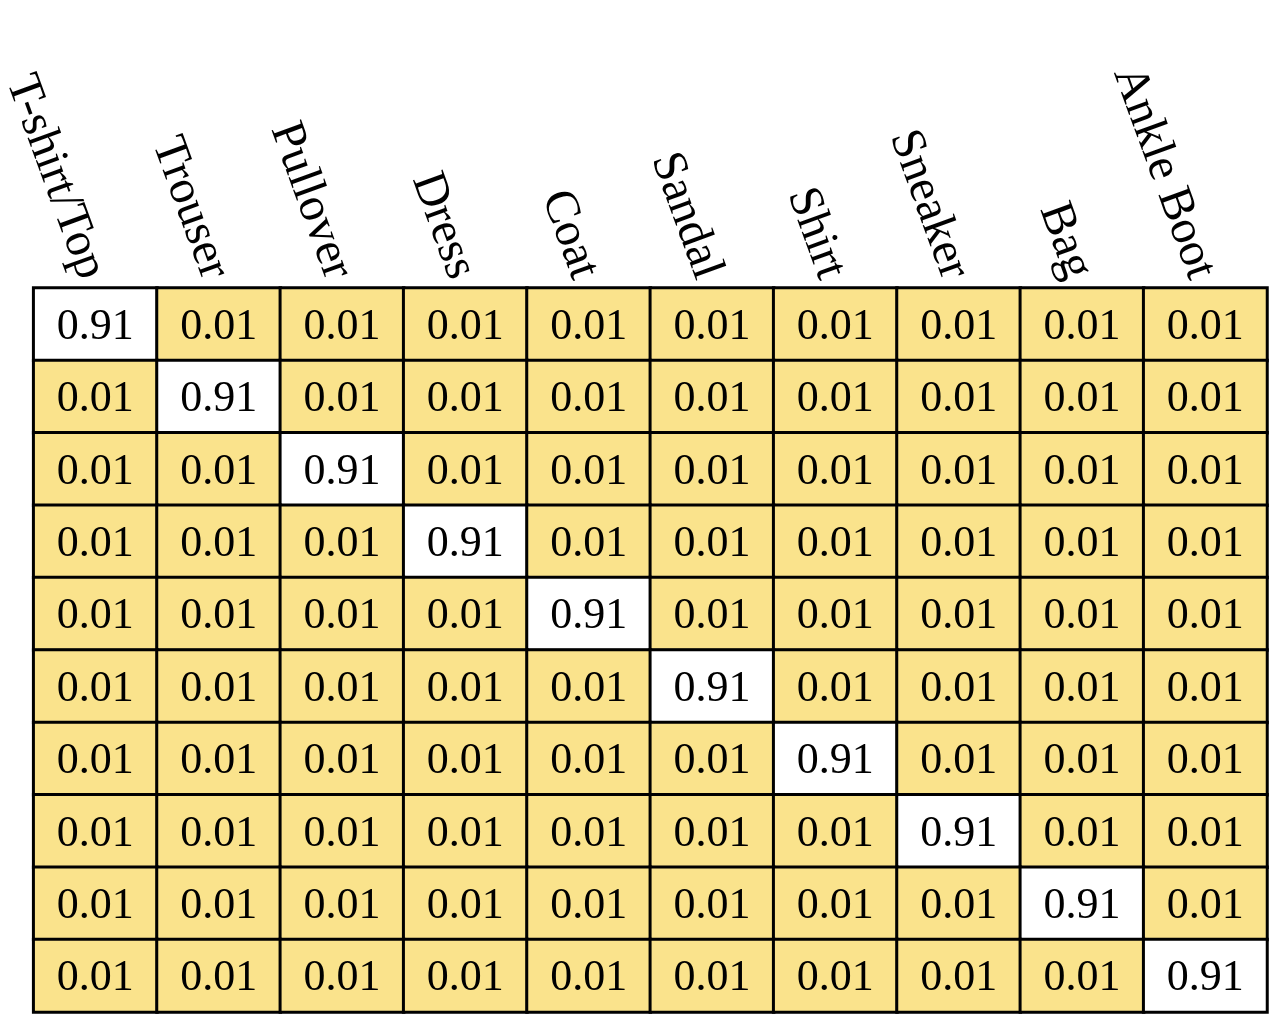  What do you see at coordinates (314, 200) in the screenshot?
I see `x-tick-label: Pullover` at bounding box center [314, 200].